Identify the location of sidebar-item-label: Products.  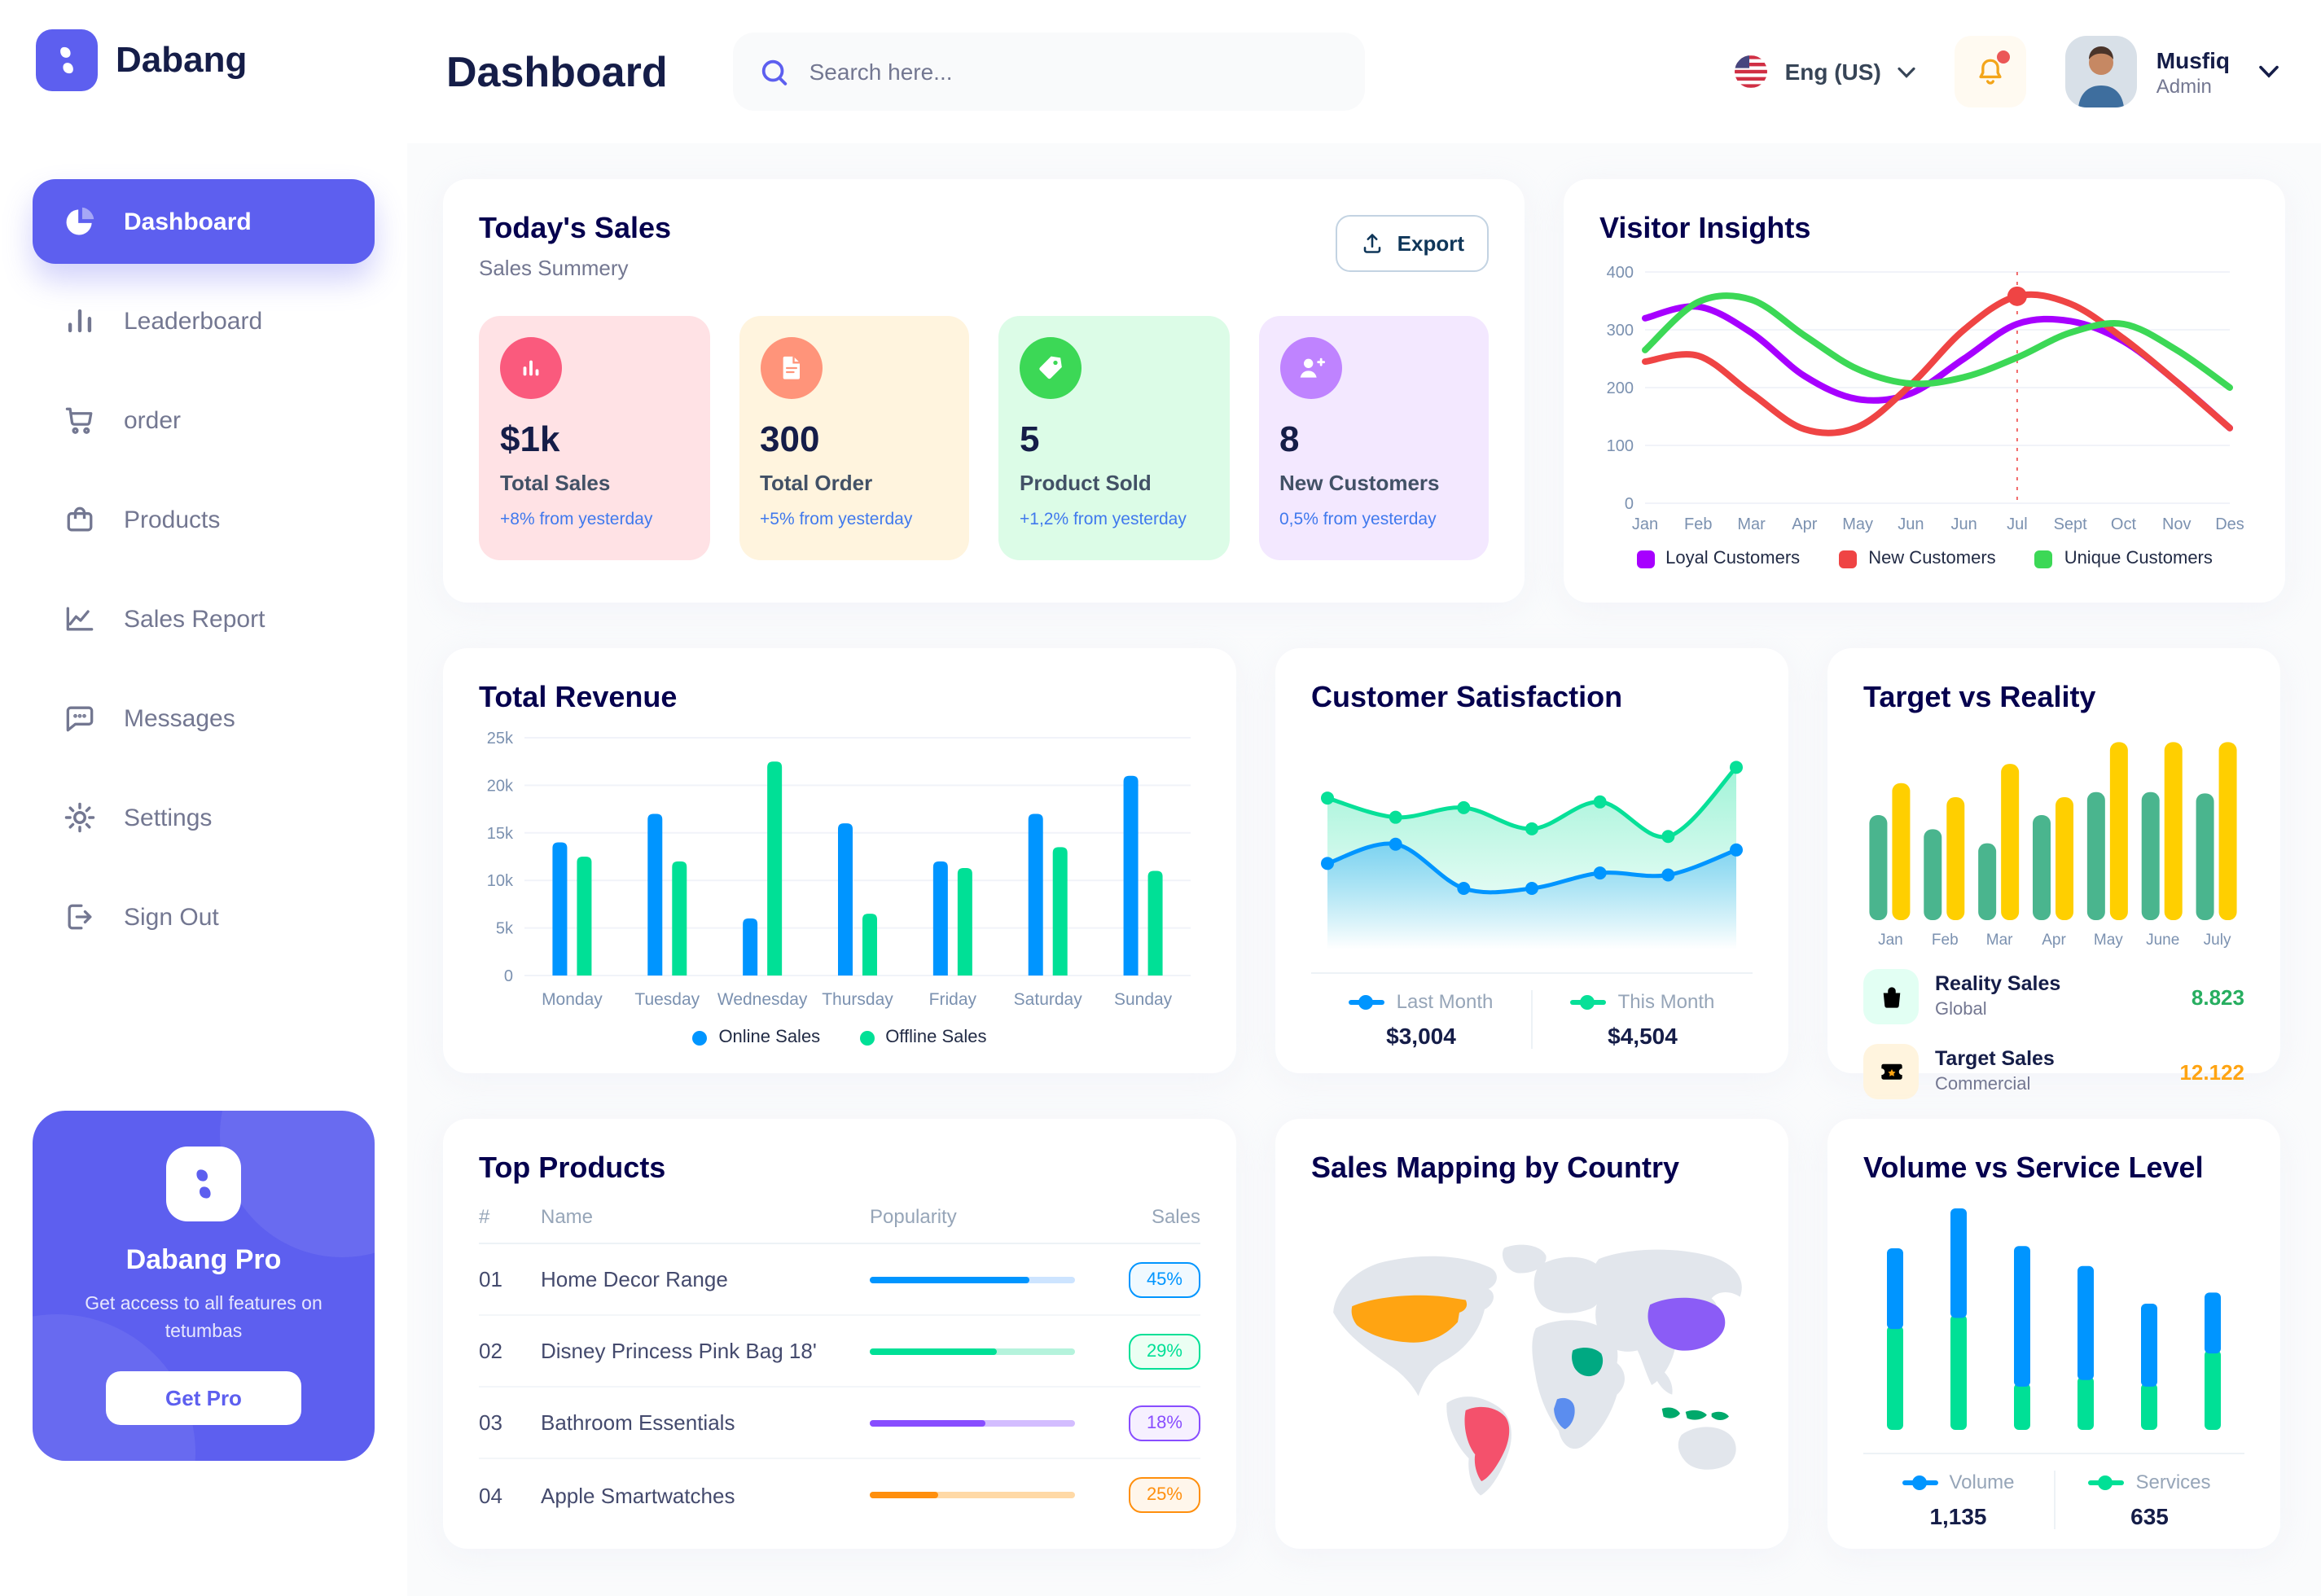
(172, 519).